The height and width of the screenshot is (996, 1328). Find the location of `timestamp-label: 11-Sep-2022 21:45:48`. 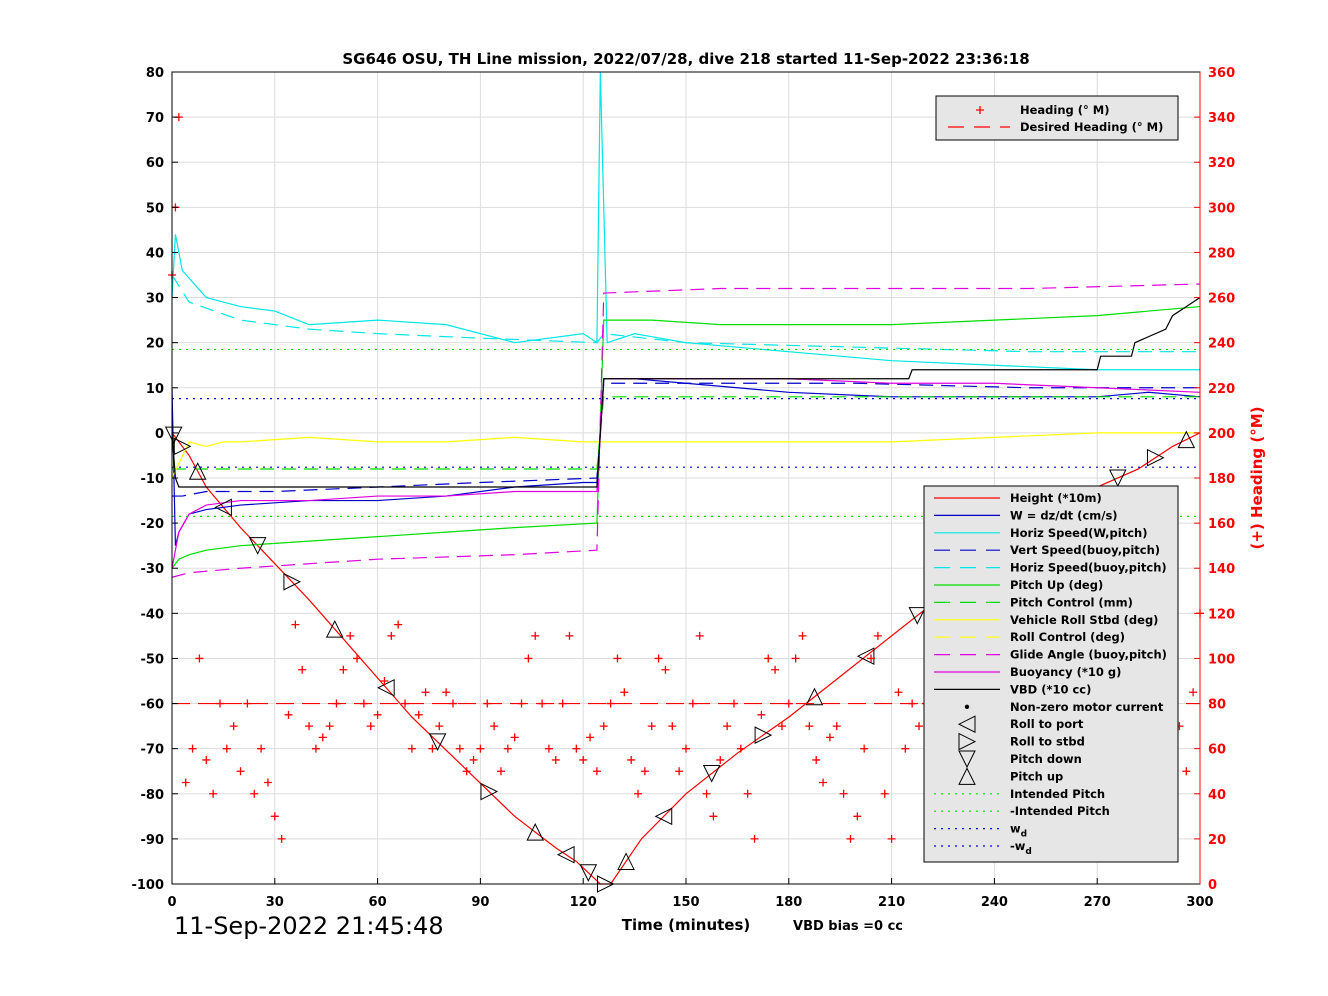

timestamp-label: 11-Sep-2022 21:45:48 is located at coordinates (309, 926).